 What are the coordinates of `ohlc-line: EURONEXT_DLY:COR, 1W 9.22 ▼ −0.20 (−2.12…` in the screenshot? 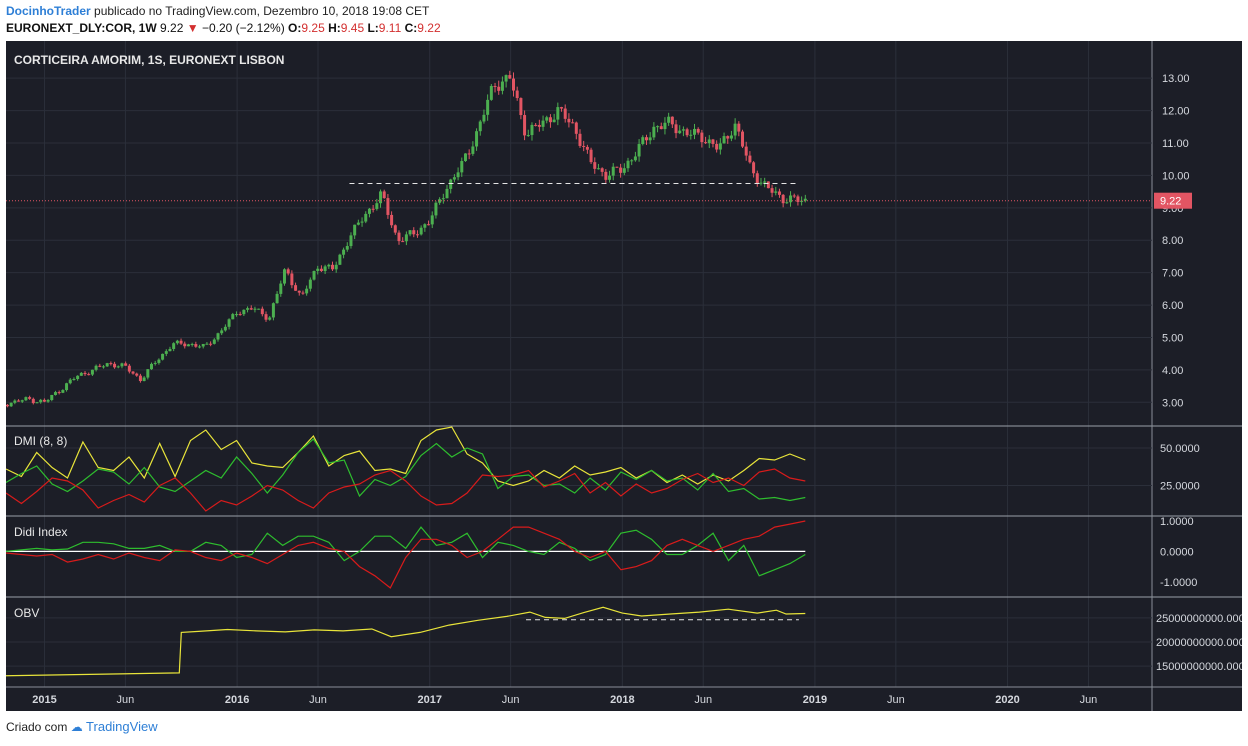 It's located at (223, 28).